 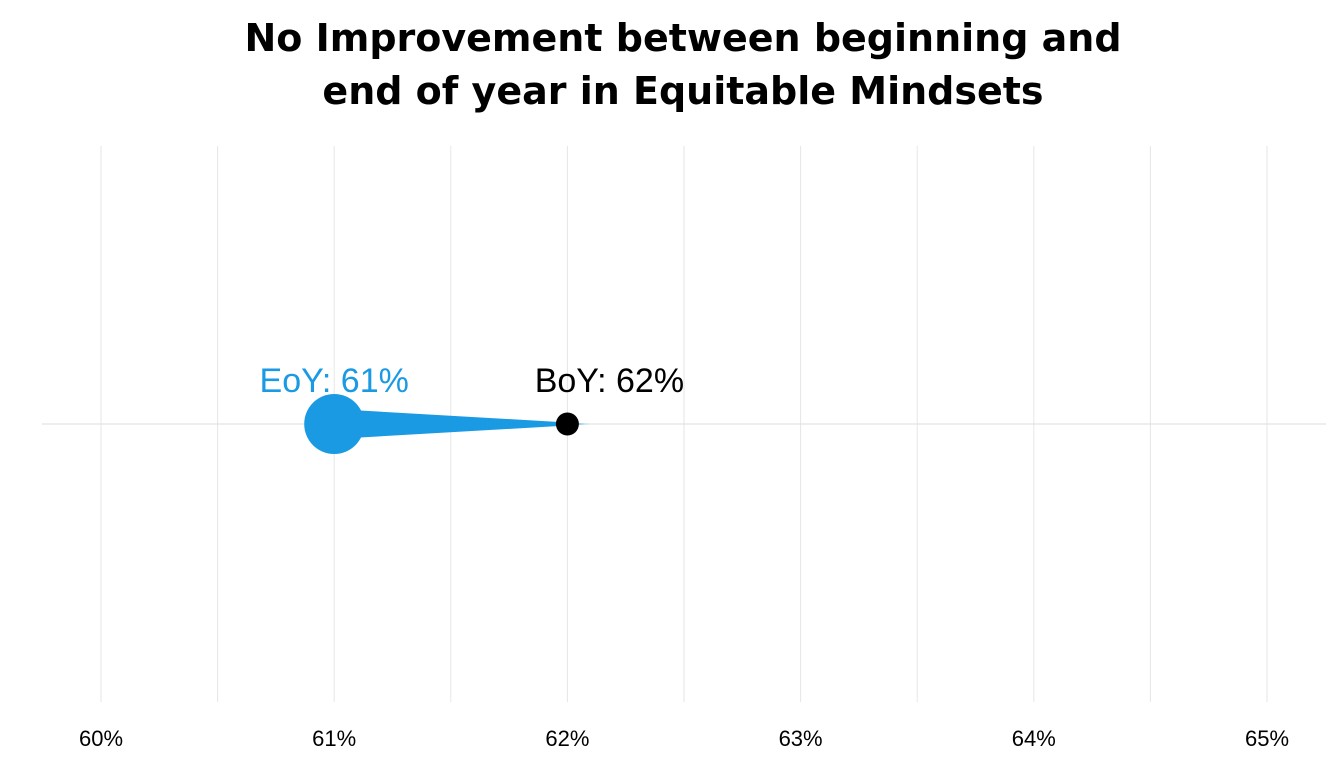 I want to click on chart-title-line-2: end of year in Equitable Mindsets, so click(x=683, y=91).